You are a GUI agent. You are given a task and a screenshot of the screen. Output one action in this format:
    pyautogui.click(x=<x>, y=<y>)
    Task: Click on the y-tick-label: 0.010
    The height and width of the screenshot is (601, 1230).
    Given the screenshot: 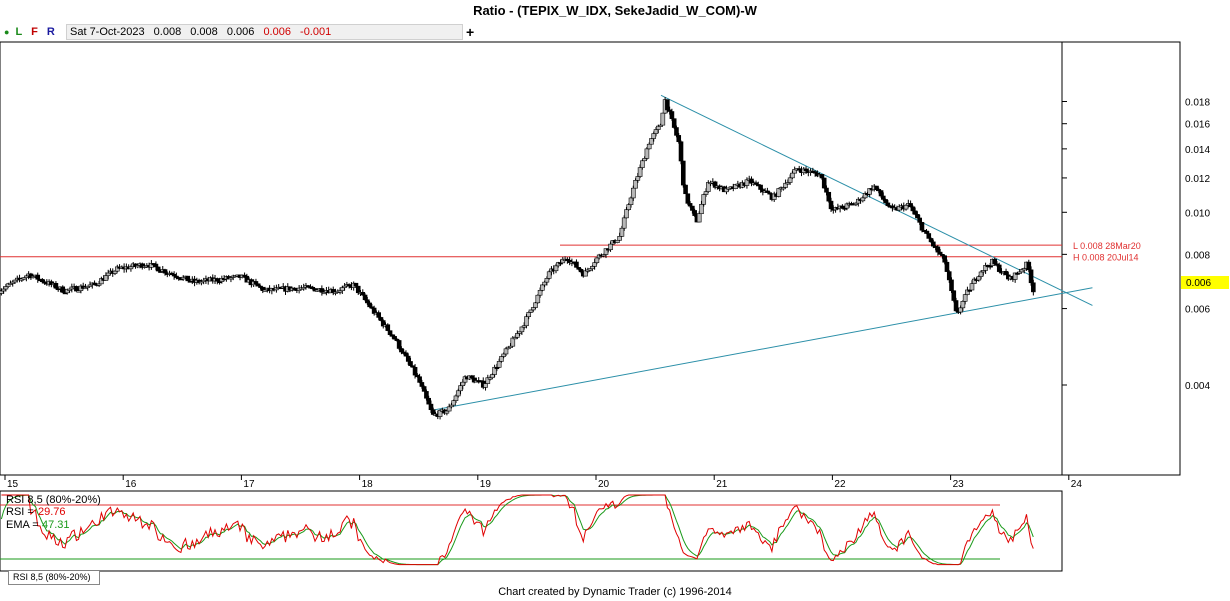 What is the action you would take?
    pyautogui.click(x=1197, y=213)
    